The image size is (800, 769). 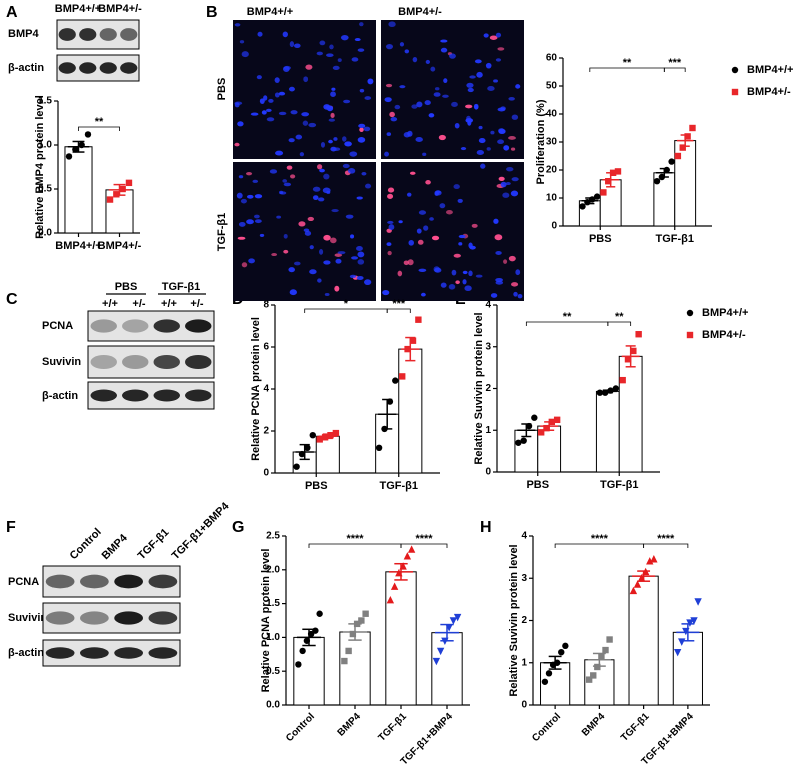 I want to click on significance-bracket, so click(x=424, y=545).